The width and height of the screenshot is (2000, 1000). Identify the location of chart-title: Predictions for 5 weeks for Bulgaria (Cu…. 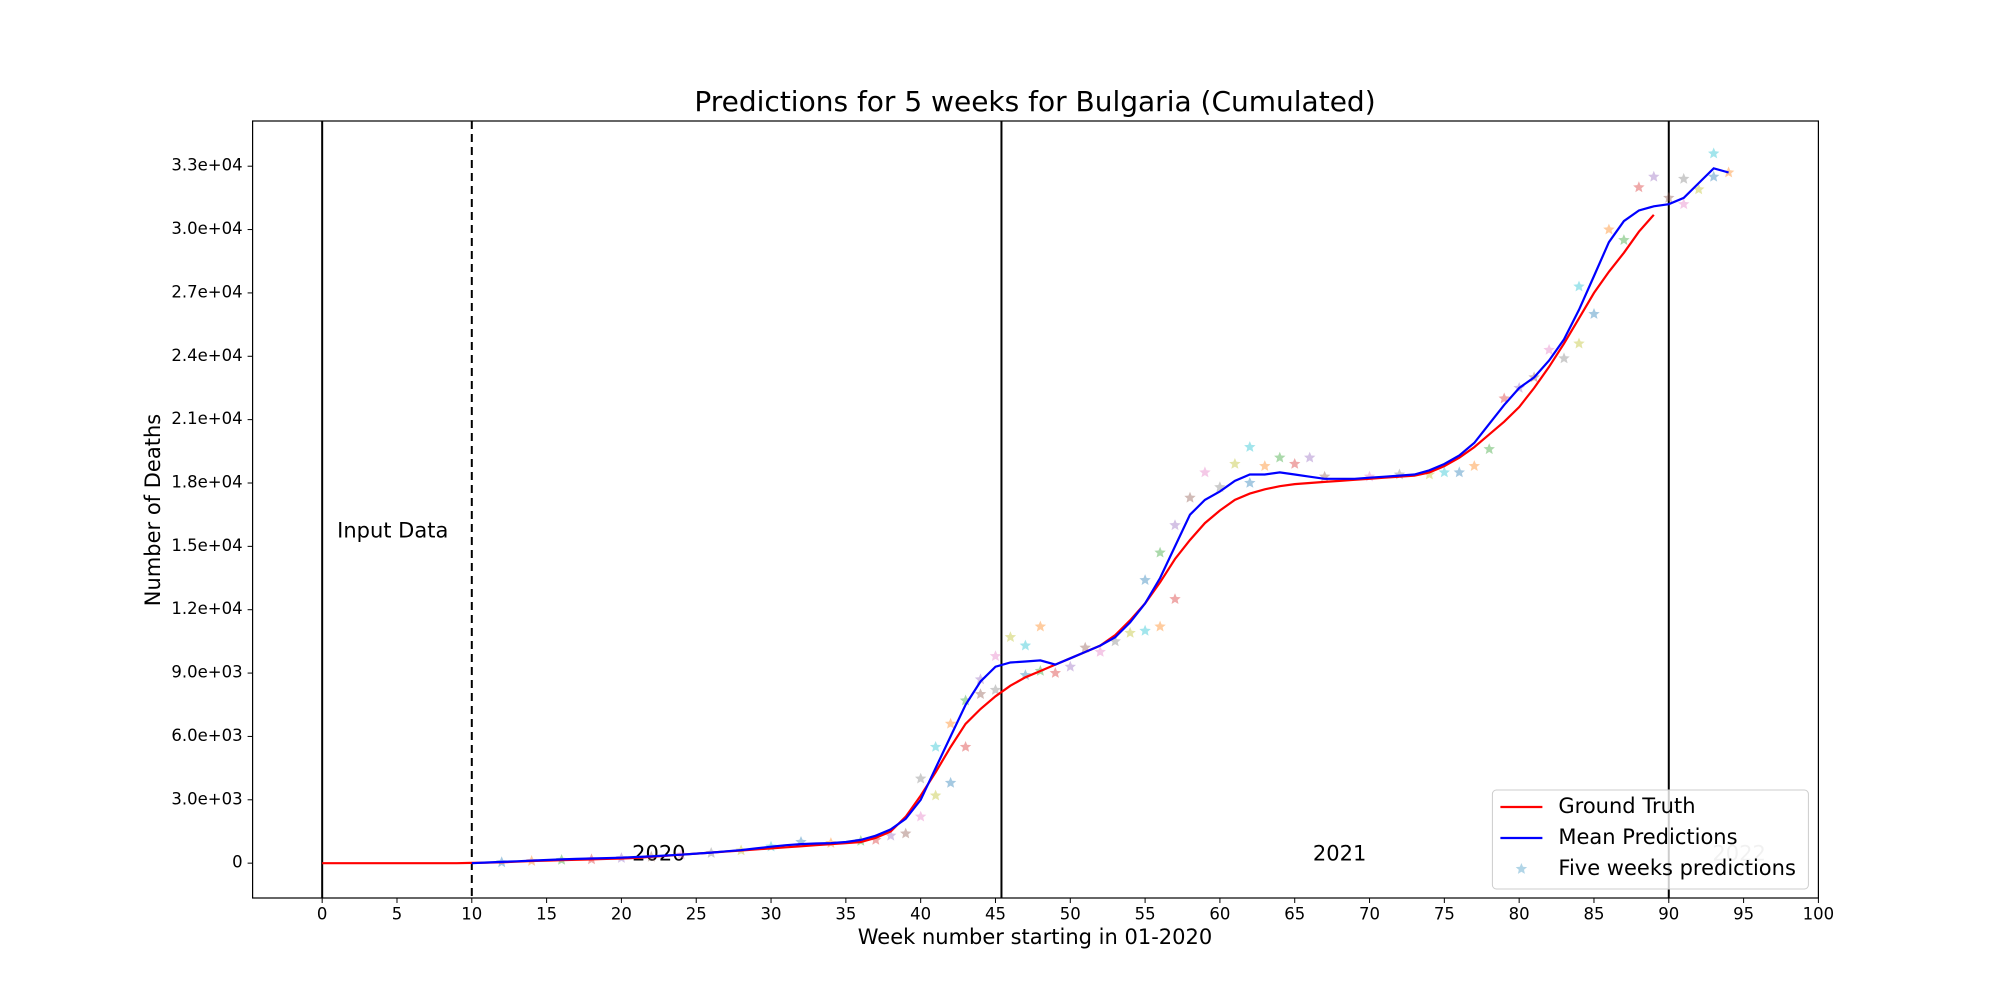
(1034, 101).